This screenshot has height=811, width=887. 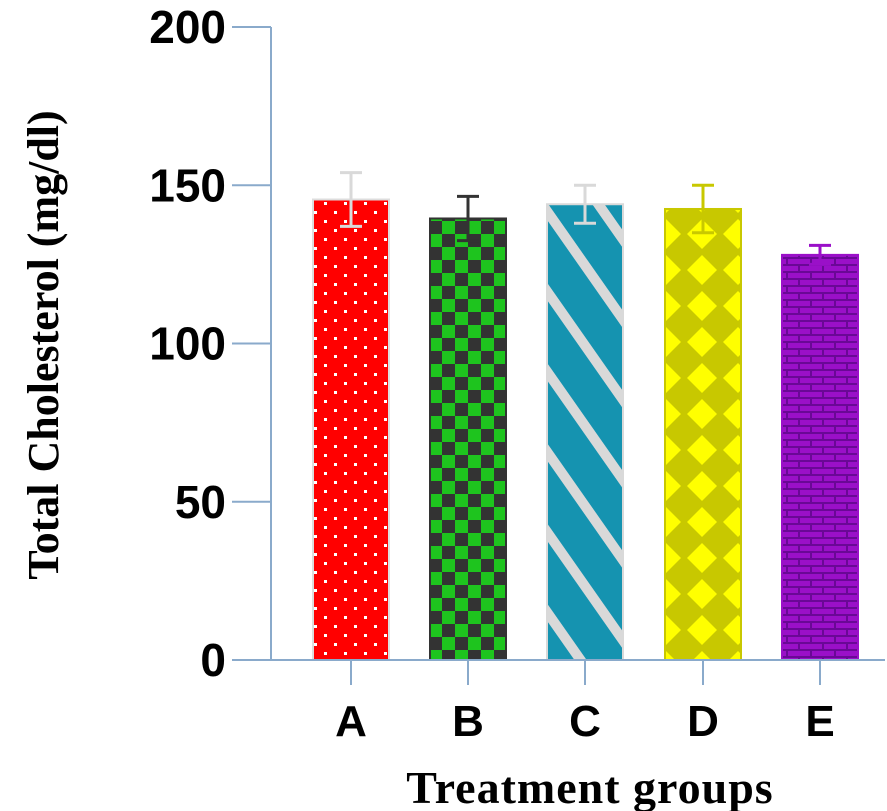 I want to click on x-tick-label-c: C, so click(x=585, y=721).